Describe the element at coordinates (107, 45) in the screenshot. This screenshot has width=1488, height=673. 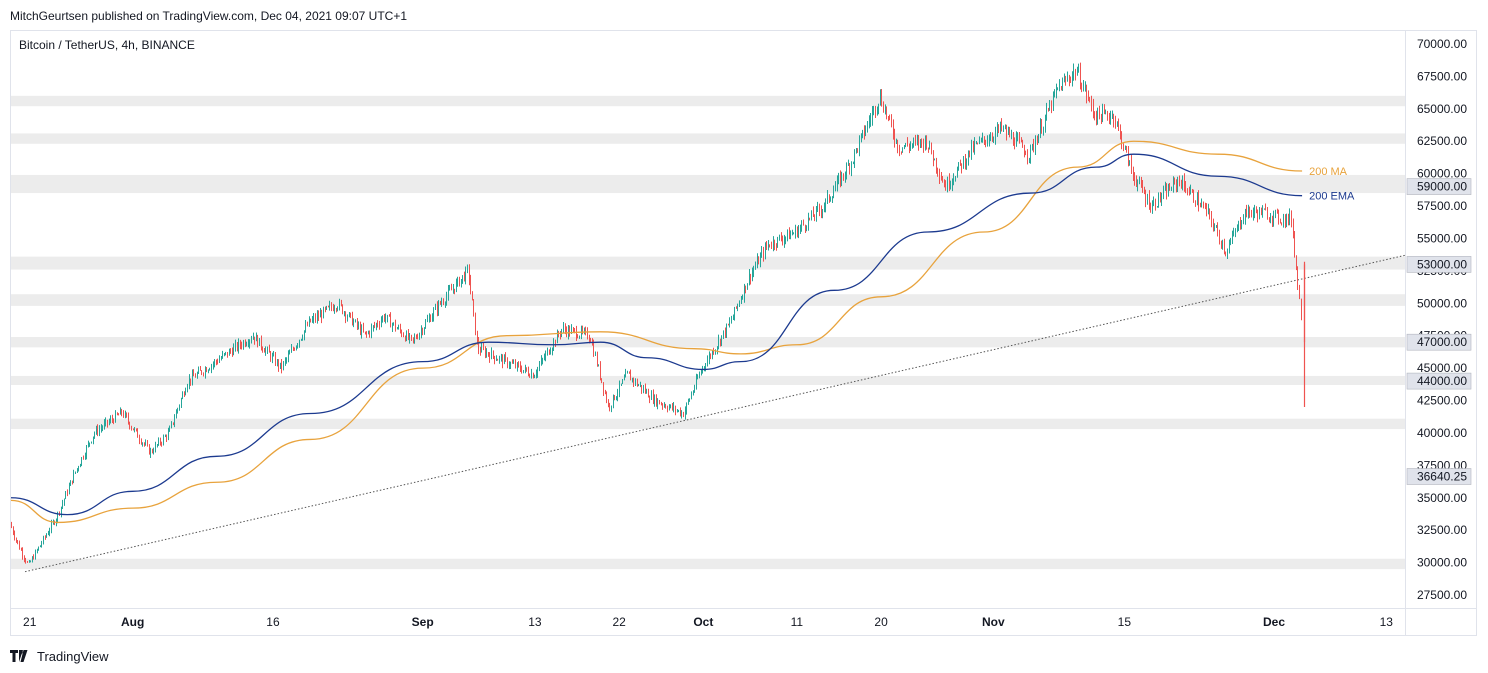
I see `symbol-label: Bitcoin / TetherUS, 4h, BINANCE` at that location.